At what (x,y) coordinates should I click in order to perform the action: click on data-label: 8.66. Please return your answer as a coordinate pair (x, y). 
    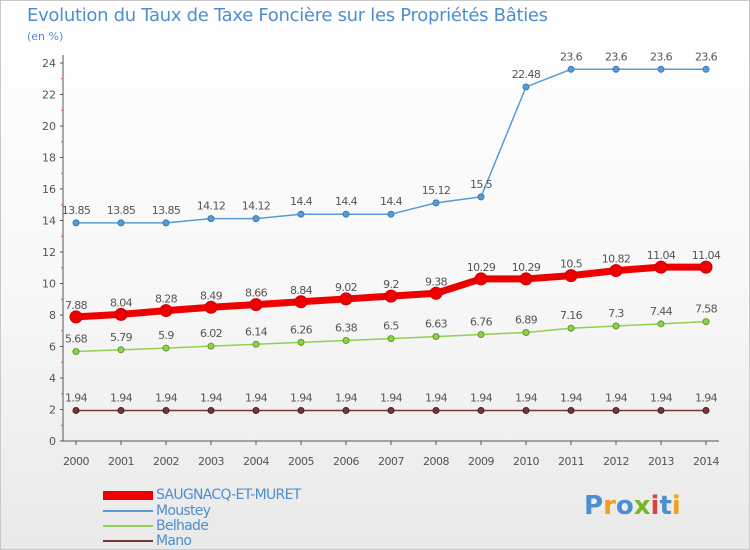
    Looking at the image, I should click on (256, 293).